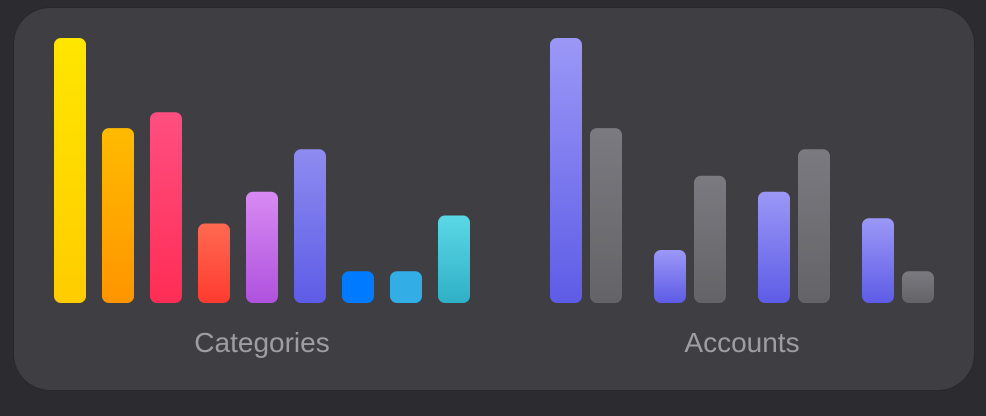 The width and height of the screenshot is (986, 416). I want to click on account-bar-3-primary, so click(774, 247).